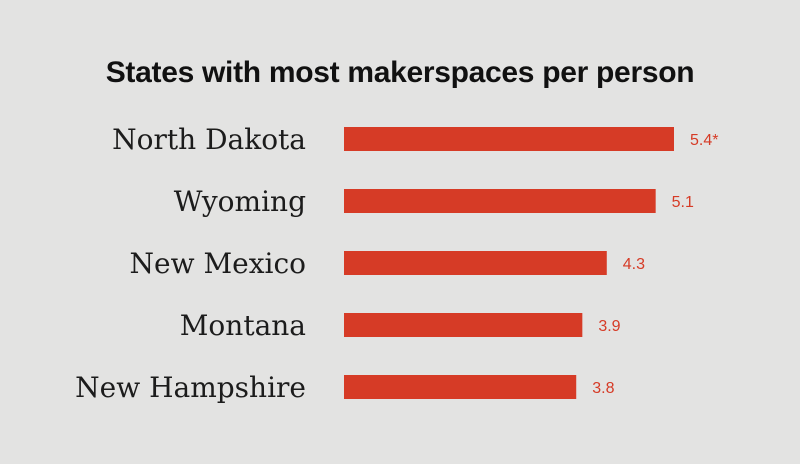 The image size is (800, 464). What do you see at coordinates (243, 325) in the screenshot?
I see `category-label: Montana` at bounding box center [243, 325].